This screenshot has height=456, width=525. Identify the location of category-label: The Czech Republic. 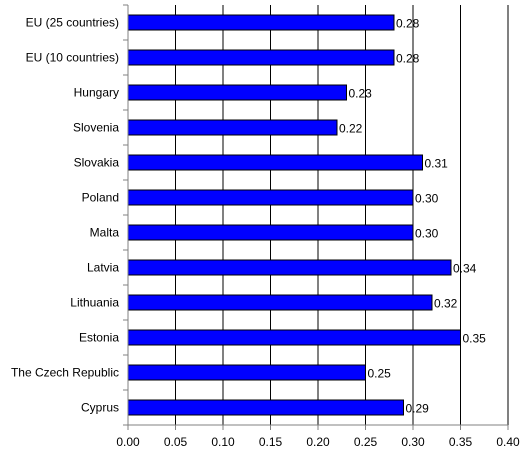
(65, 373).